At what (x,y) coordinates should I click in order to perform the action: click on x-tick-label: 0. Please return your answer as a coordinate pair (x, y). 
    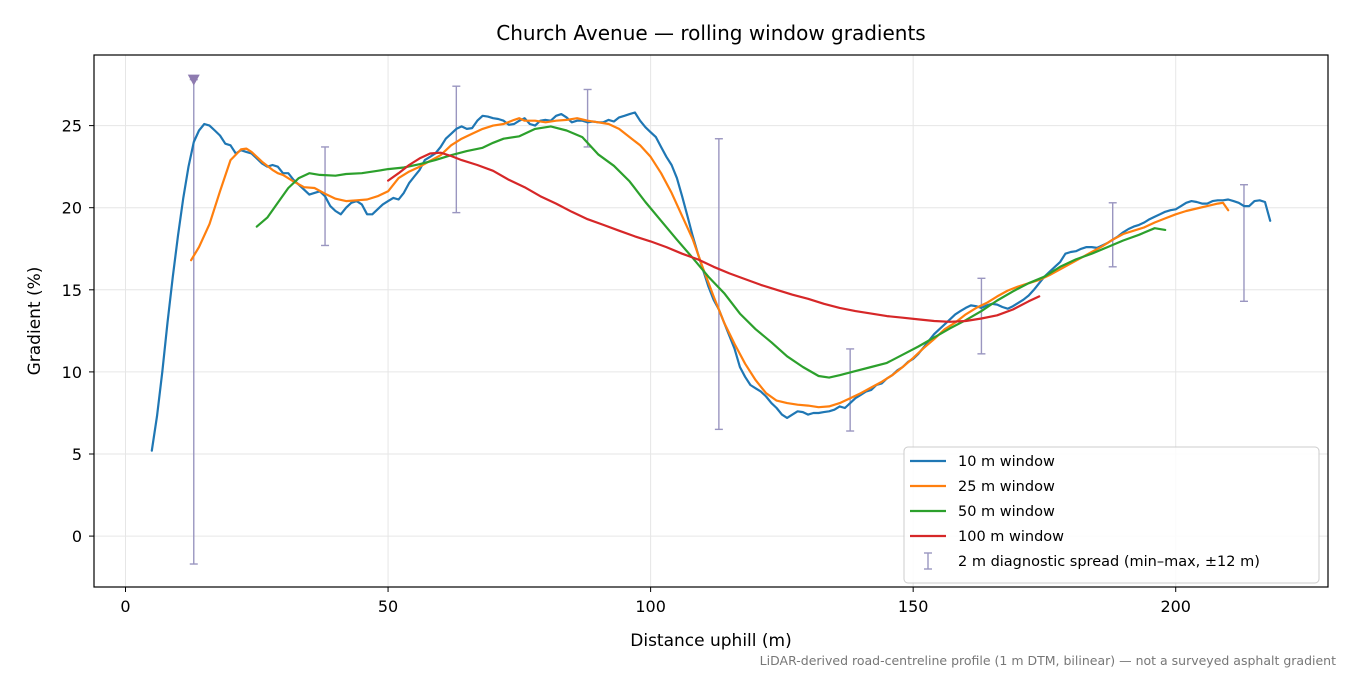
    Looking at the image, I should click on (125, 606).